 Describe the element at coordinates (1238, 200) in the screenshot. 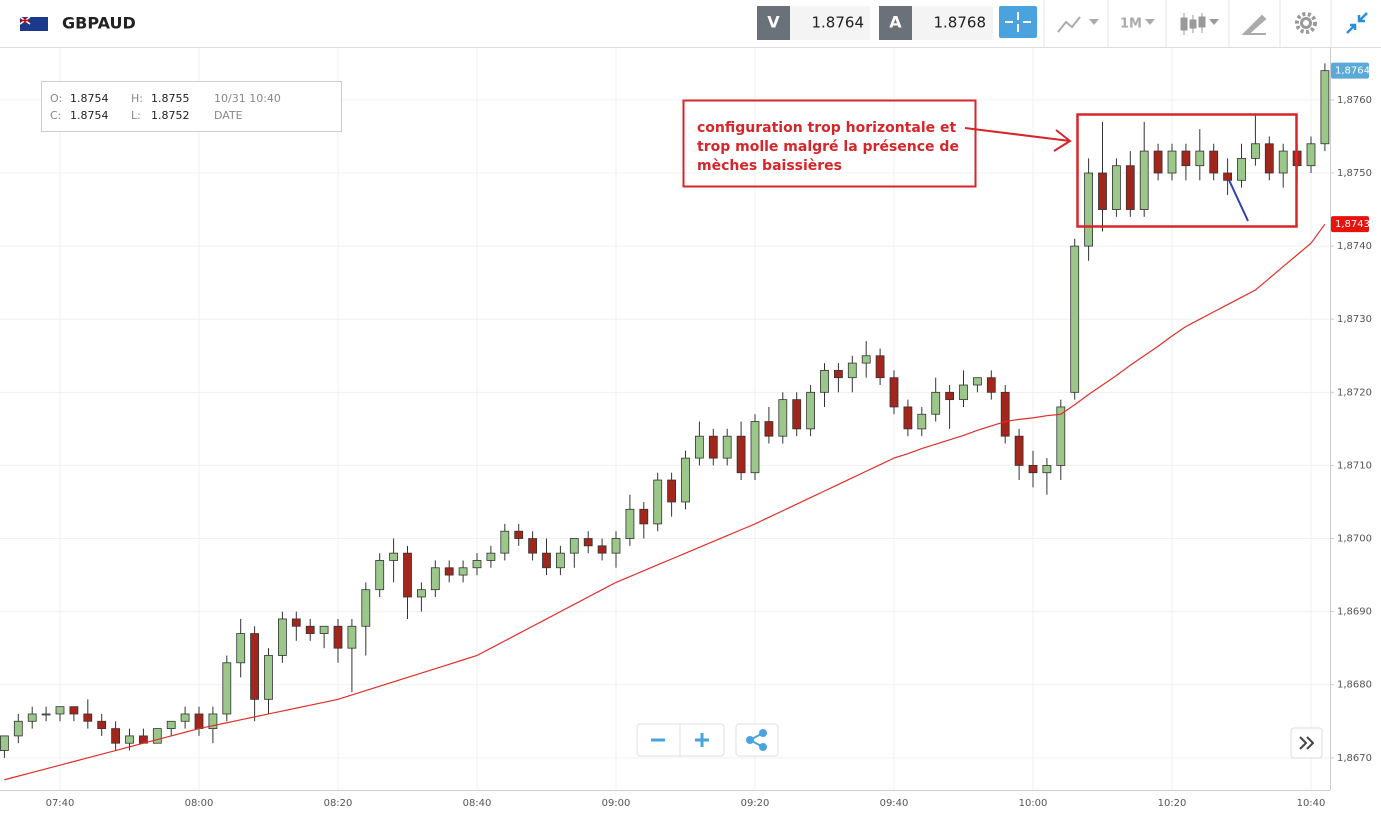

I see `wick-pointer` at that location.